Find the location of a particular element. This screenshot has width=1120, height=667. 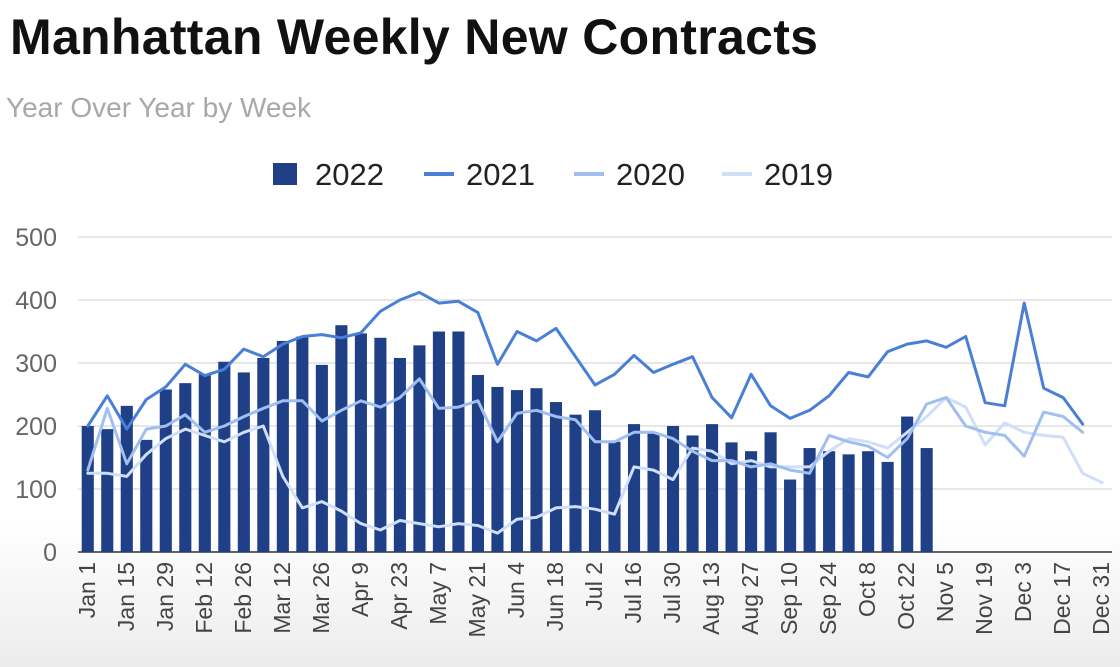

y-tick-label: 200 is located at coordinates (36, 427).